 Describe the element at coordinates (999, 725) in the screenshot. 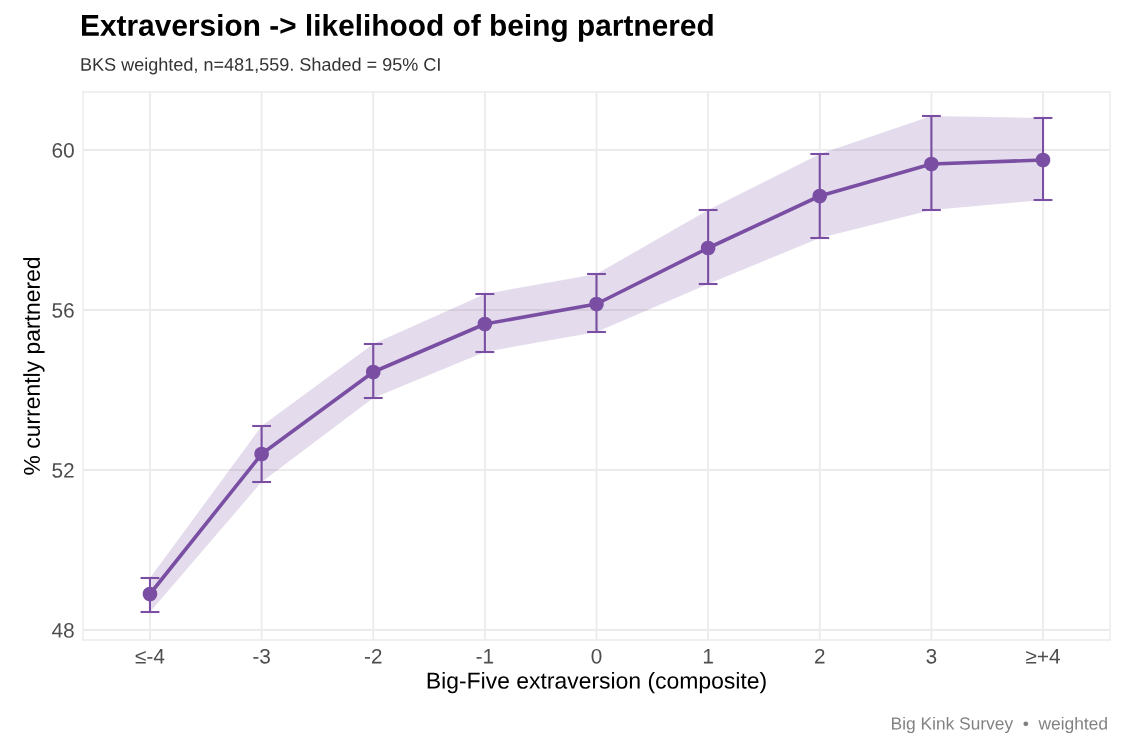

I see `text: Big Kink Survey • weighted` at that location.